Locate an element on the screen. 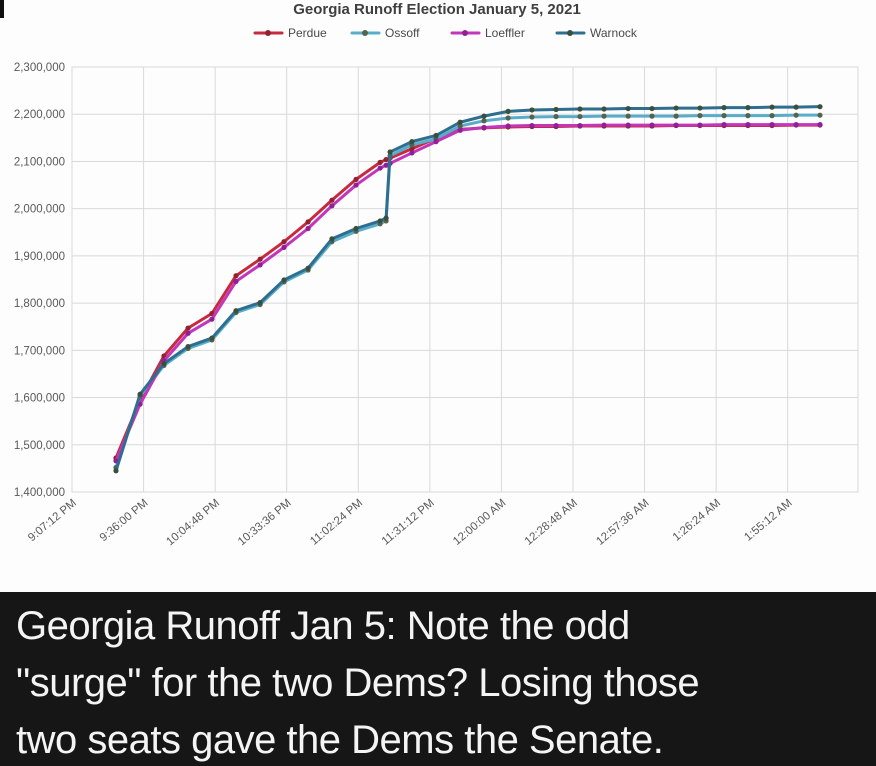 The image size is (876, 766). caption-line-2: "surge" for the two Dems? Losing those is located at coordinates (358, 683).